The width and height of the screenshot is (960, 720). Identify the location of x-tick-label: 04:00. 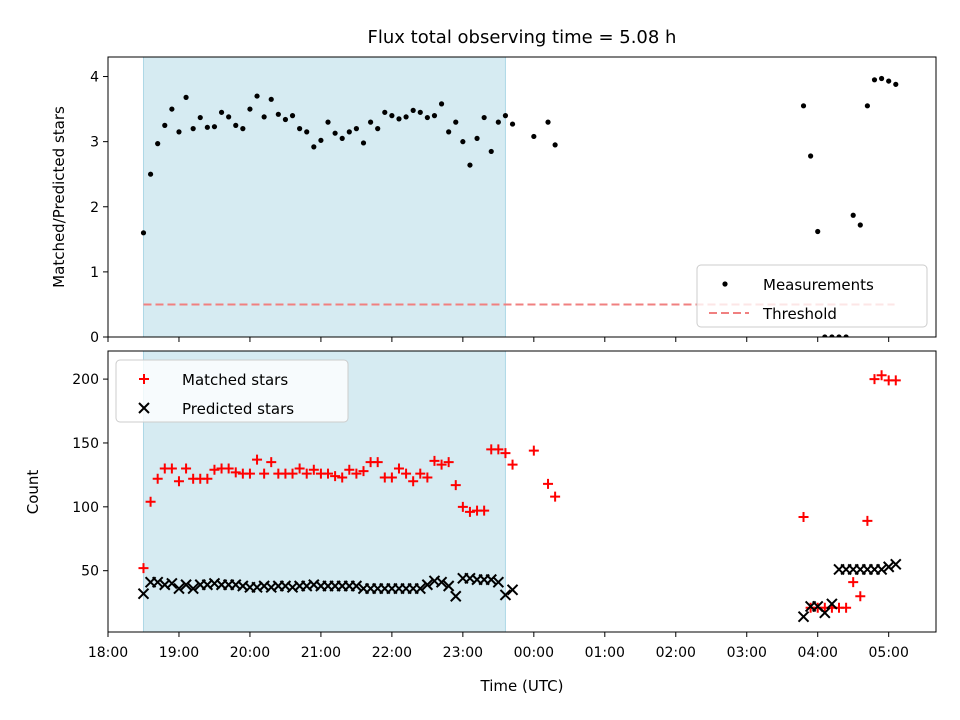
(818, 653).